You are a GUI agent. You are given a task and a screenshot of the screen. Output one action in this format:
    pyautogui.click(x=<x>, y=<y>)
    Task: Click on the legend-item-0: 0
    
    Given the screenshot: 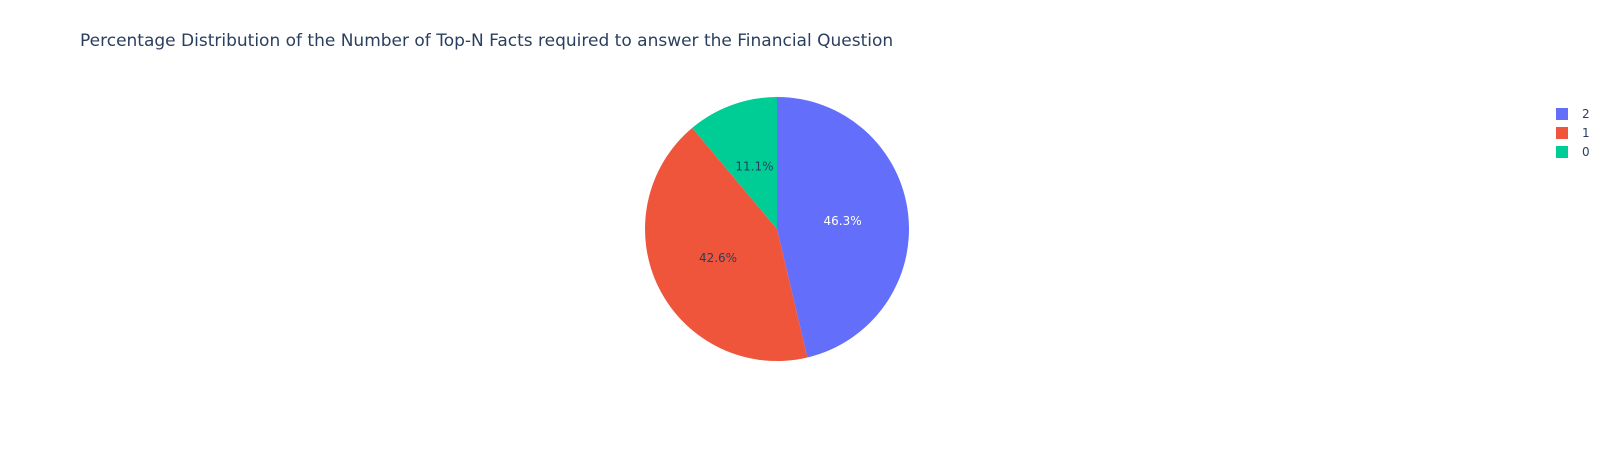 What is the action you would take?
    pyautogui.click(x=1573, y=151)
    